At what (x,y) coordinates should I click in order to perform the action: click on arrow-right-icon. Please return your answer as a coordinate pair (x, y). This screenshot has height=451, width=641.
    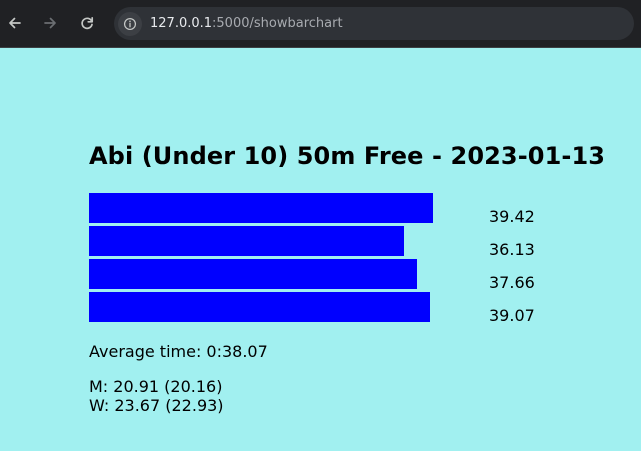
    Looking at the image, I should click on (50, 23).